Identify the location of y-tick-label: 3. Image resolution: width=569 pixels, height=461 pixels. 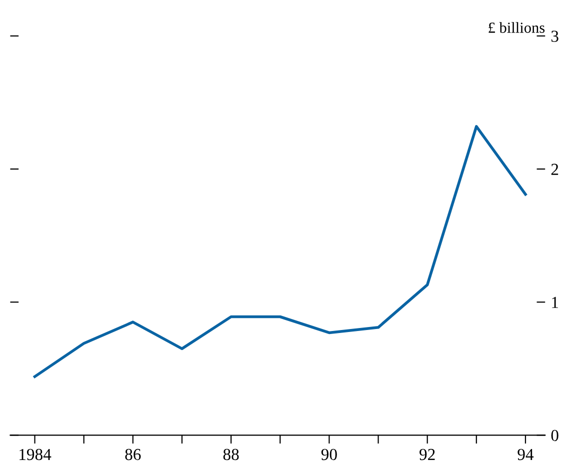
(554, 36).